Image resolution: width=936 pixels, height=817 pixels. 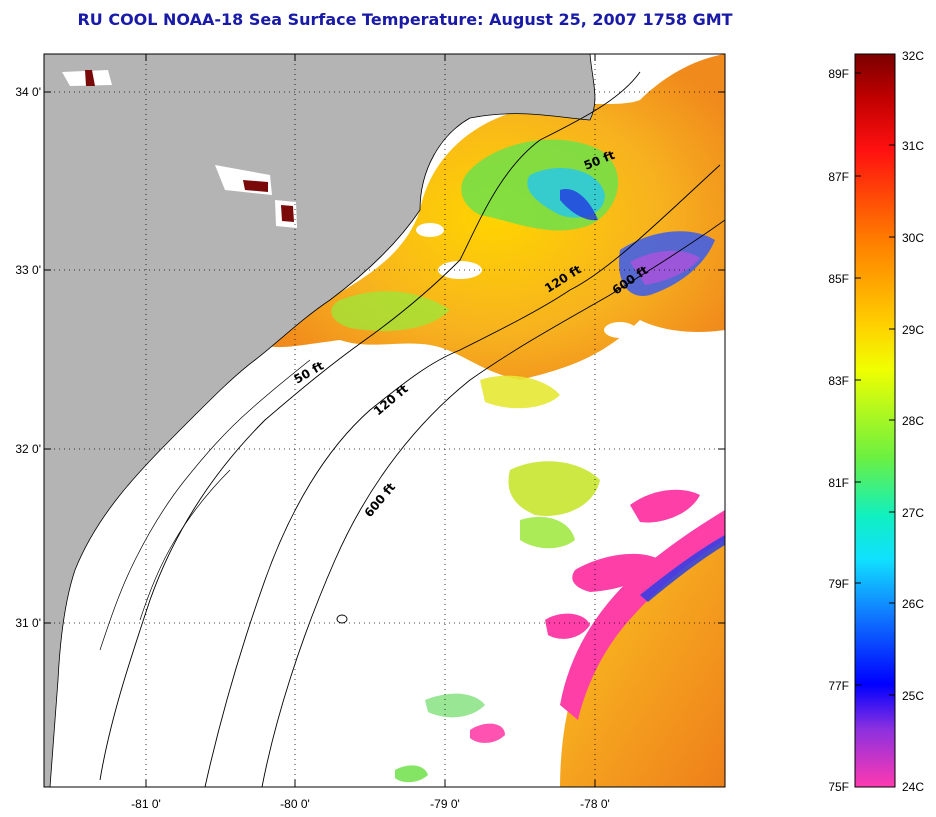 What do you see at coordinates (595, 804) in the screenshot?
I see `x-tick-label: -78 0'` at bounding box center [595, 804].